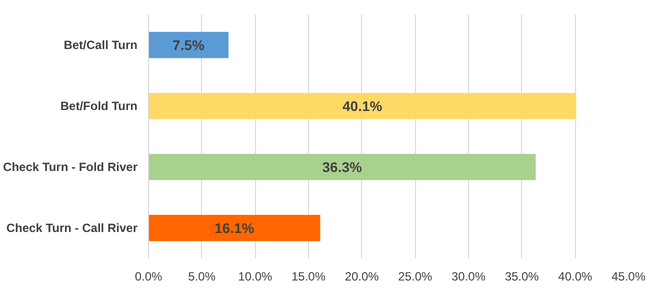 The height and width of the screenshot is (288, 660). I want to click on data-label: 16.1%, so click(234, 228).